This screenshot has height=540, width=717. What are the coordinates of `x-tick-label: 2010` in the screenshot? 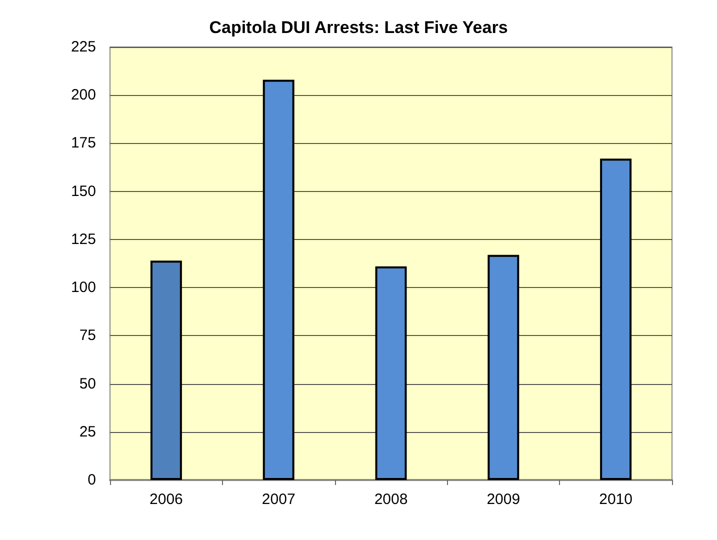 It's located at (615, 499).